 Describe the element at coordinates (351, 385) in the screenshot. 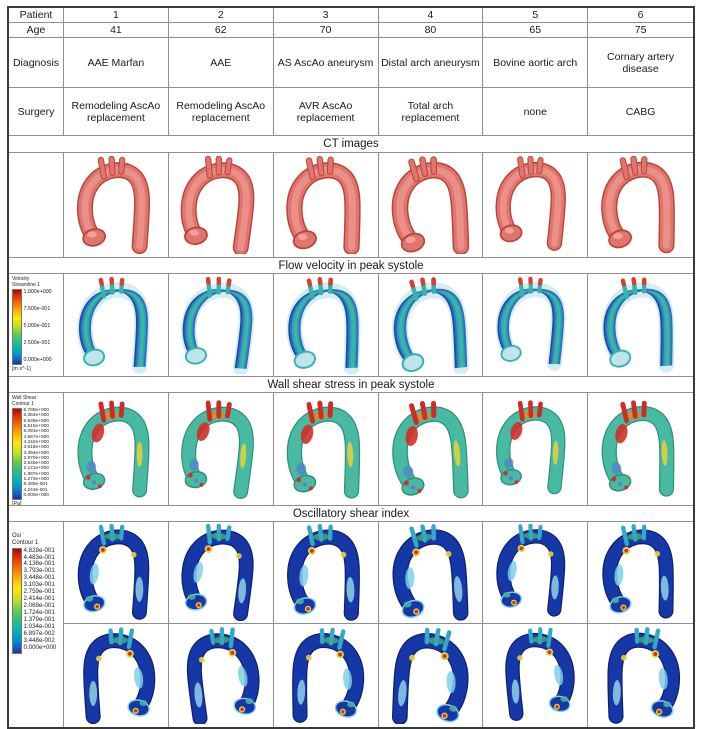

I see `section-title-wall-shear-stress: Wall shear stress in peak systole` at that location.